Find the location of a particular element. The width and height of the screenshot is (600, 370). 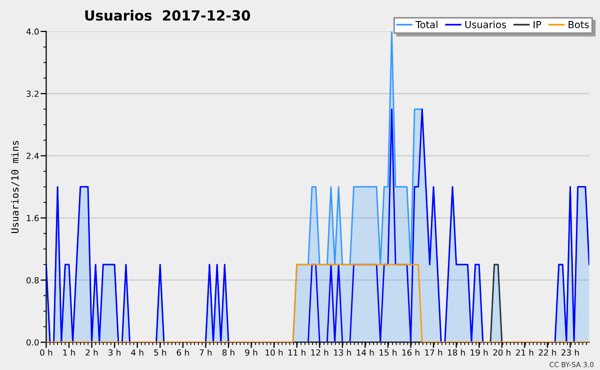

x-tick-label: 9 h is located at coordinates (251, 352).